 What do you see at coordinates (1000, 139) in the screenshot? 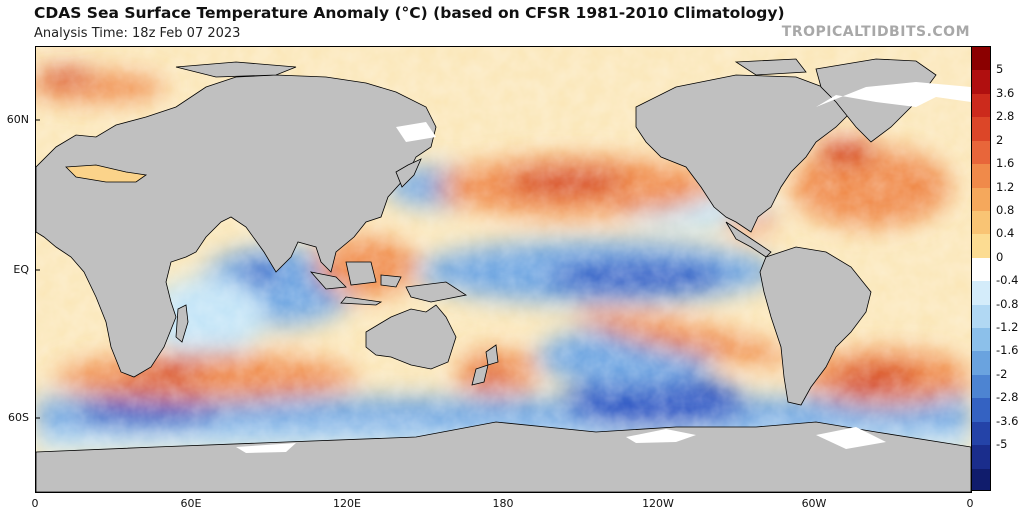
I see `colorbar-label: 2` at bounding box center [1000, 139].